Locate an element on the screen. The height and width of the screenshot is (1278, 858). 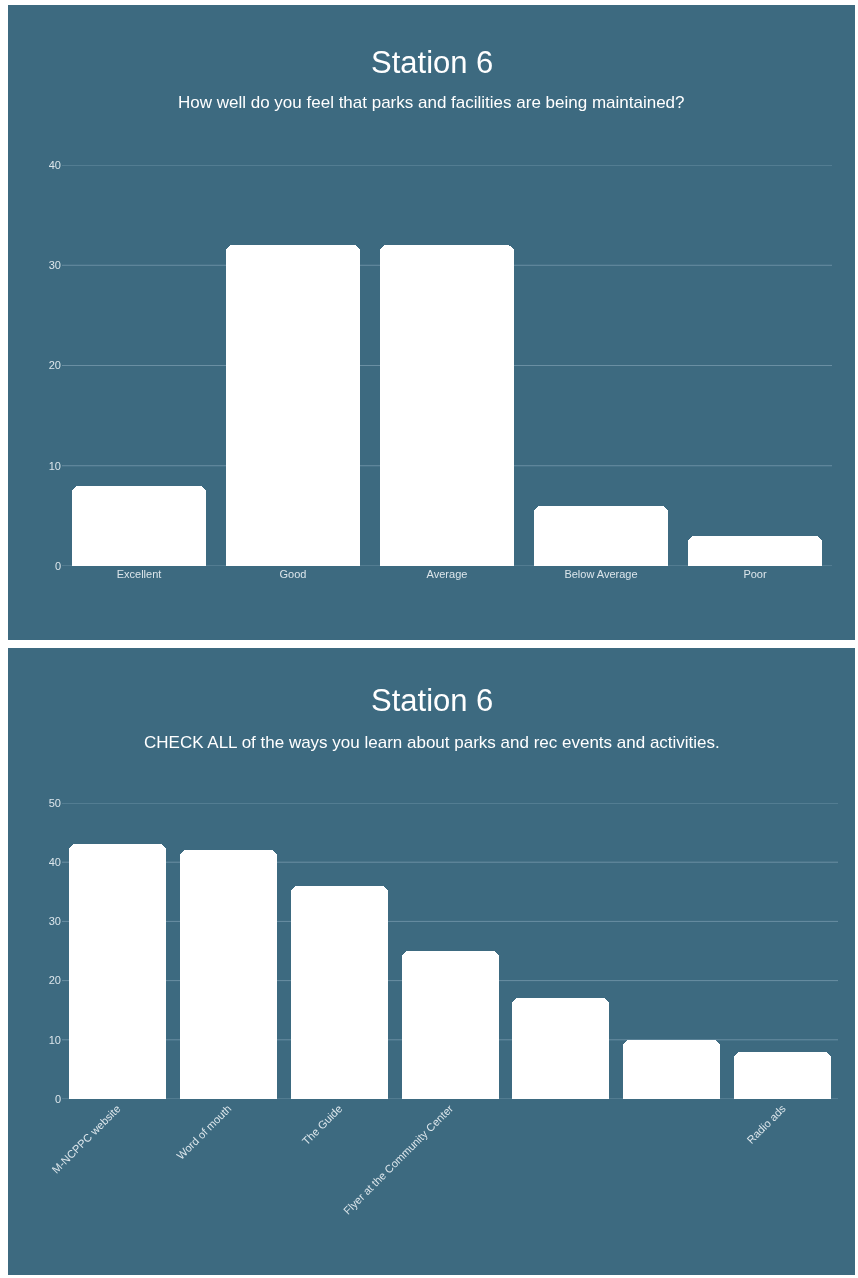
chart-subtitle: How well do you feel that parks and facilities are being maintained? is located at coordinates (431, 102).